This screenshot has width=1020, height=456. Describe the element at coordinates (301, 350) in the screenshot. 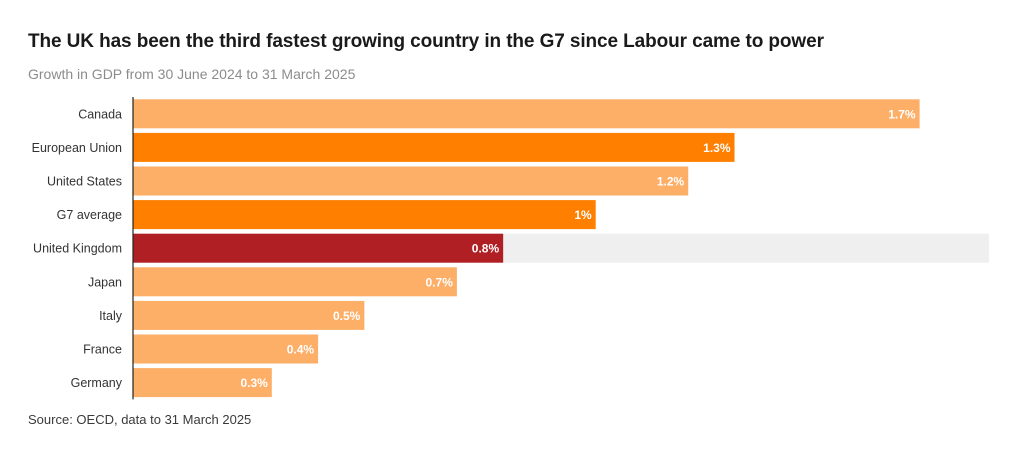

I see `value-label: 0.4%` at that location.